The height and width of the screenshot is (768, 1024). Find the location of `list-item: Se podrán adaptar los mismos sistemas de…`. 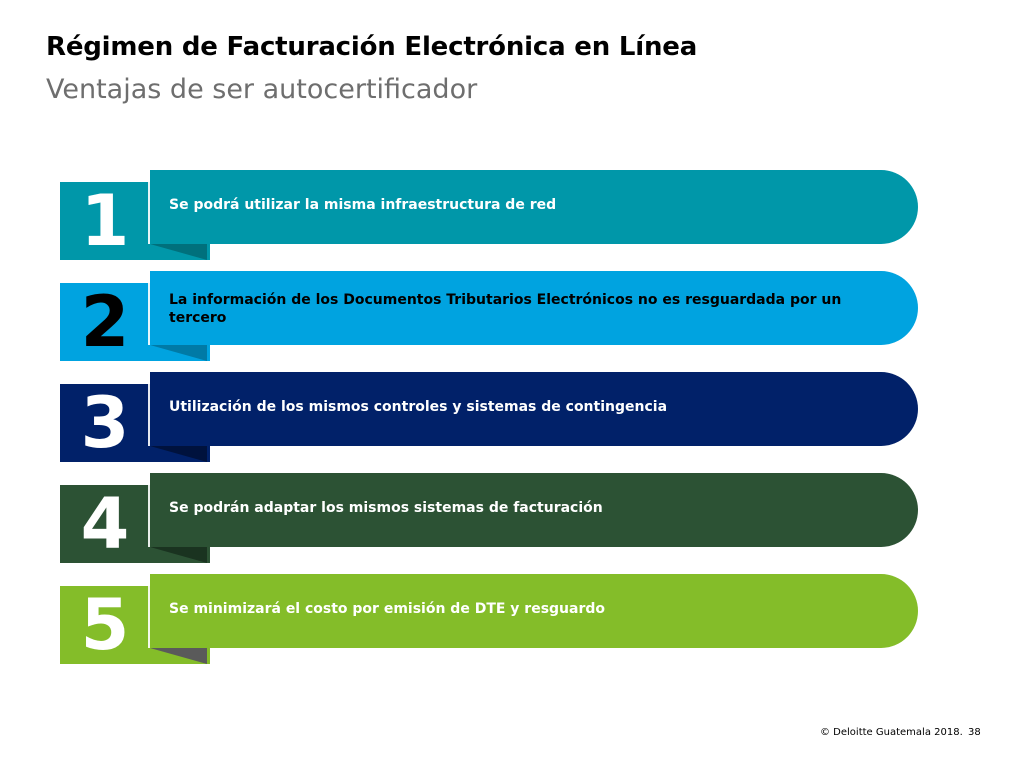

list-item: Se podrán adaptar los mismos sistemas de… is located at coordinates (512, 523).